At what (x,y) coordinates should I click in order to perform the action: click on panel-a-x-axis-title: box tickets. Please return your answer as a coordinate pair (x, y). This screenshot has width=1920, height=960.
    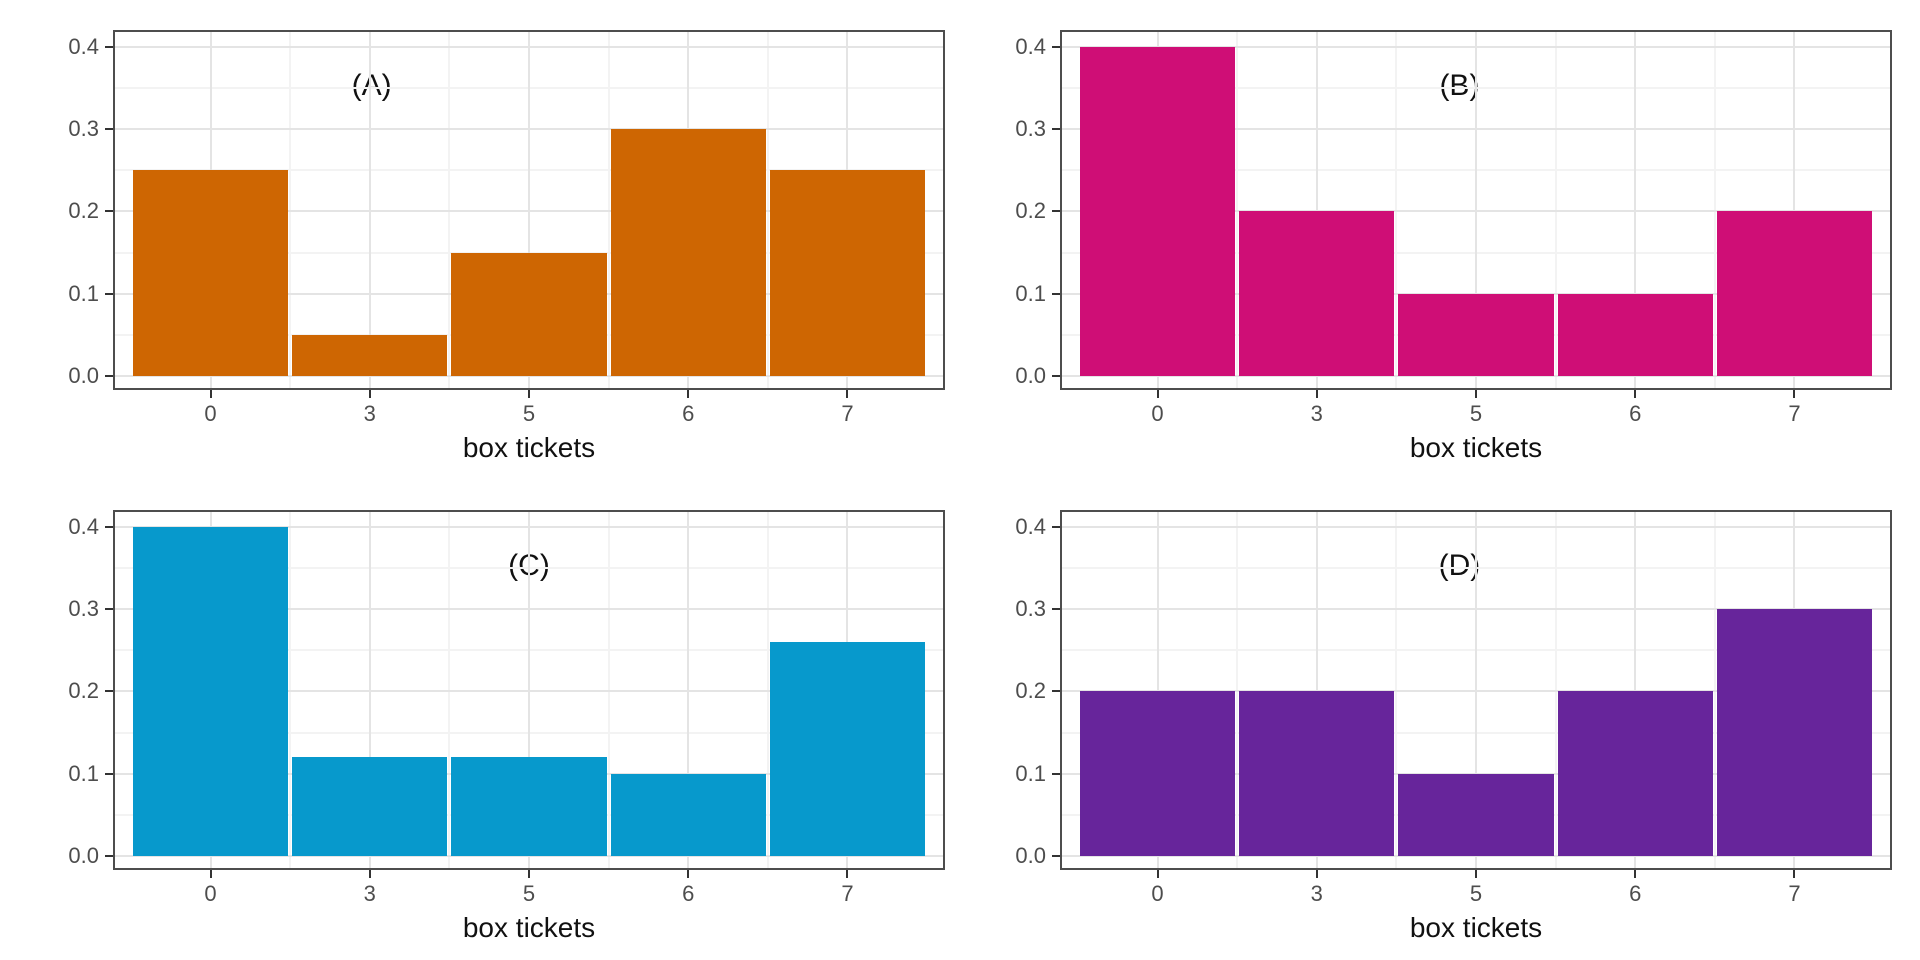
    Looking at the image, I should click on (529, 447).